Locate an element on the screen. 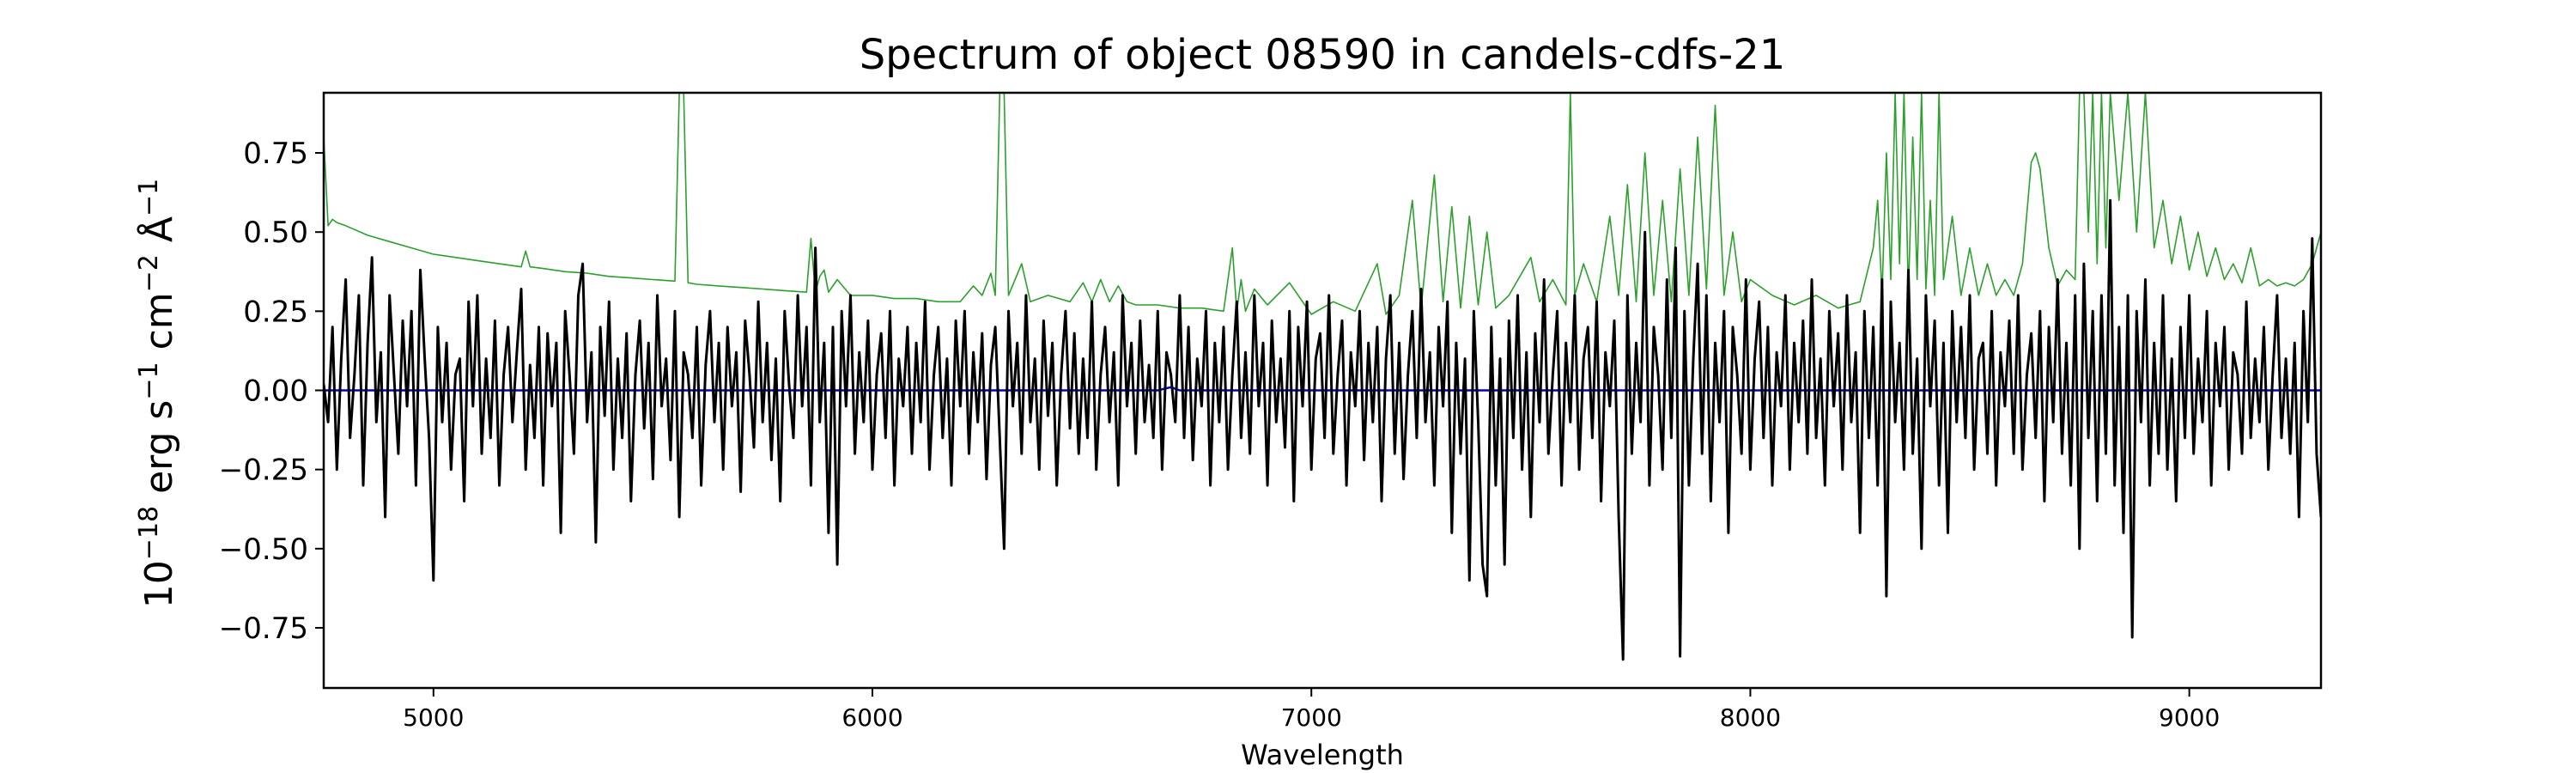  x-tick-label: 7000 is located at coordinates (1312, 717).